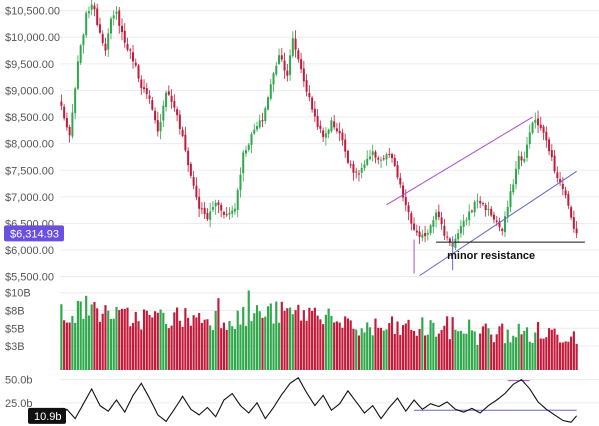  What do you see at coordinates (29, 278) in the screenshot?
I see `price-tick-label: $5,500.00` at bounding box center [29, 278].